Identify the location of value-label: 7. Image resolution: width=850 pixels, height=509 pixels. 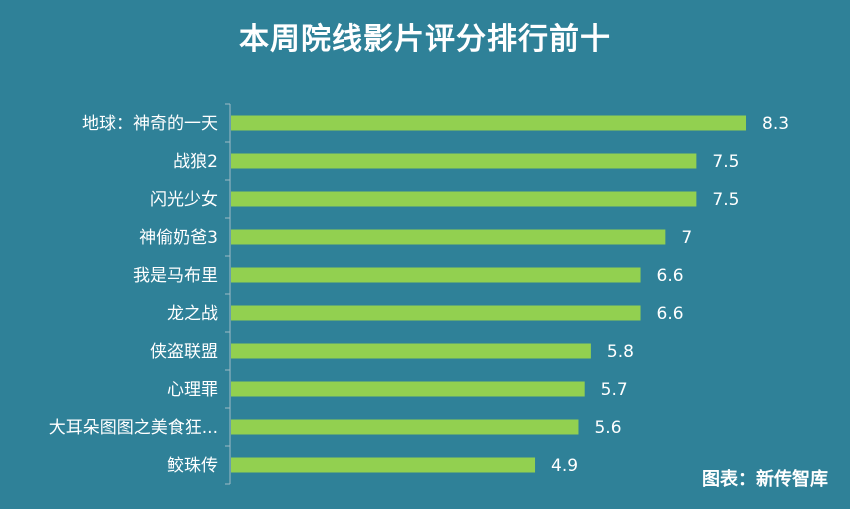
(686, 238).